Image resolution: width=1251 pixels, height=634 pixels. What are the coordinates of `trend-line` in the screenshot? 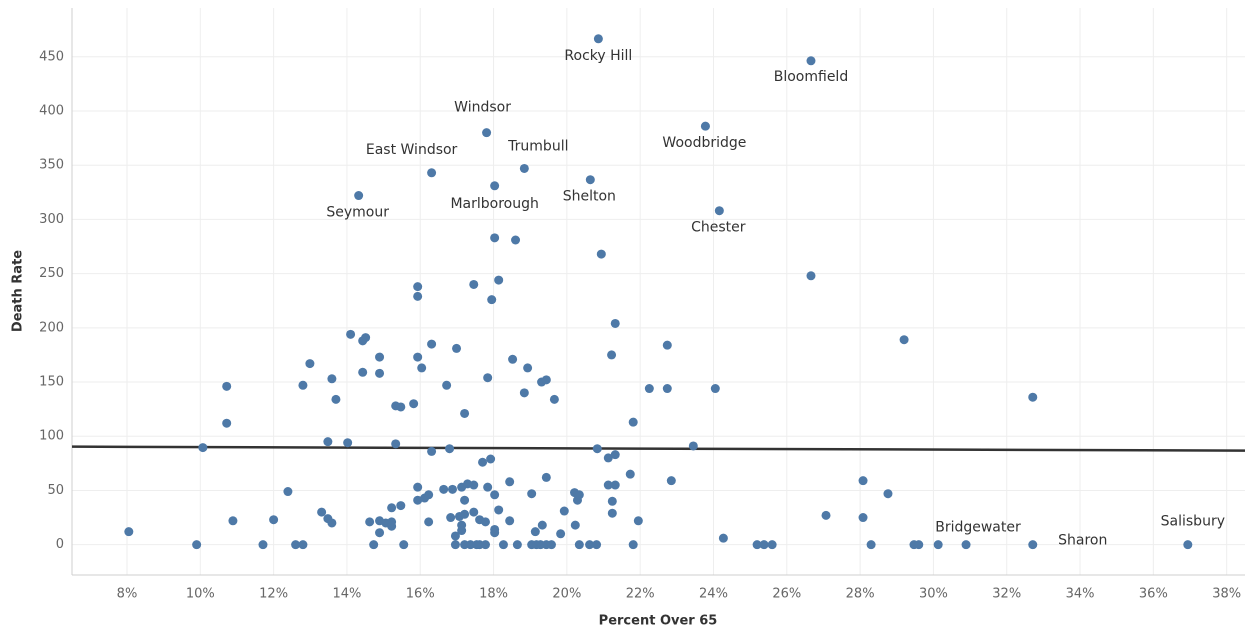 It's located at (658, 448).